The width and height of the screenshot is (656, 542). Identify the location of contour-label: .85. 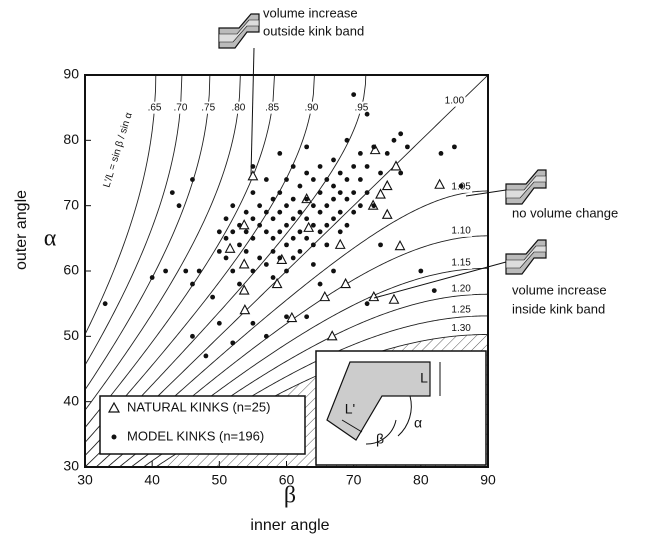
(272, 107).